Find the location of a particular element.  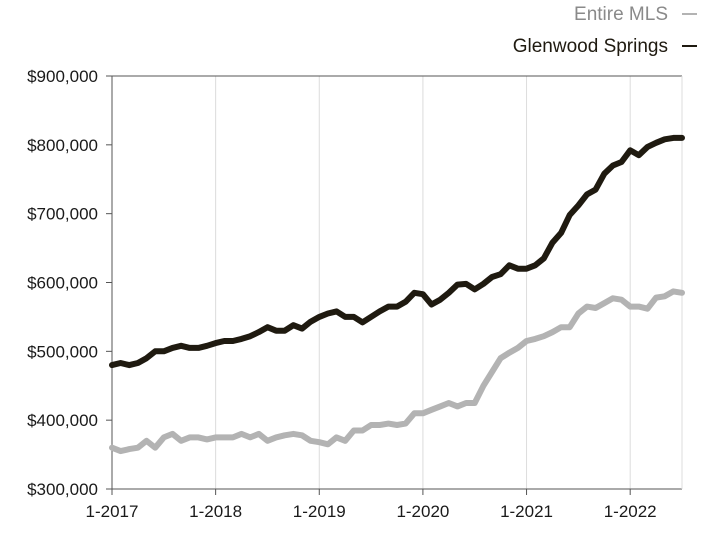

y-tick-label: $600,000 is located at coordinates (62, 283).